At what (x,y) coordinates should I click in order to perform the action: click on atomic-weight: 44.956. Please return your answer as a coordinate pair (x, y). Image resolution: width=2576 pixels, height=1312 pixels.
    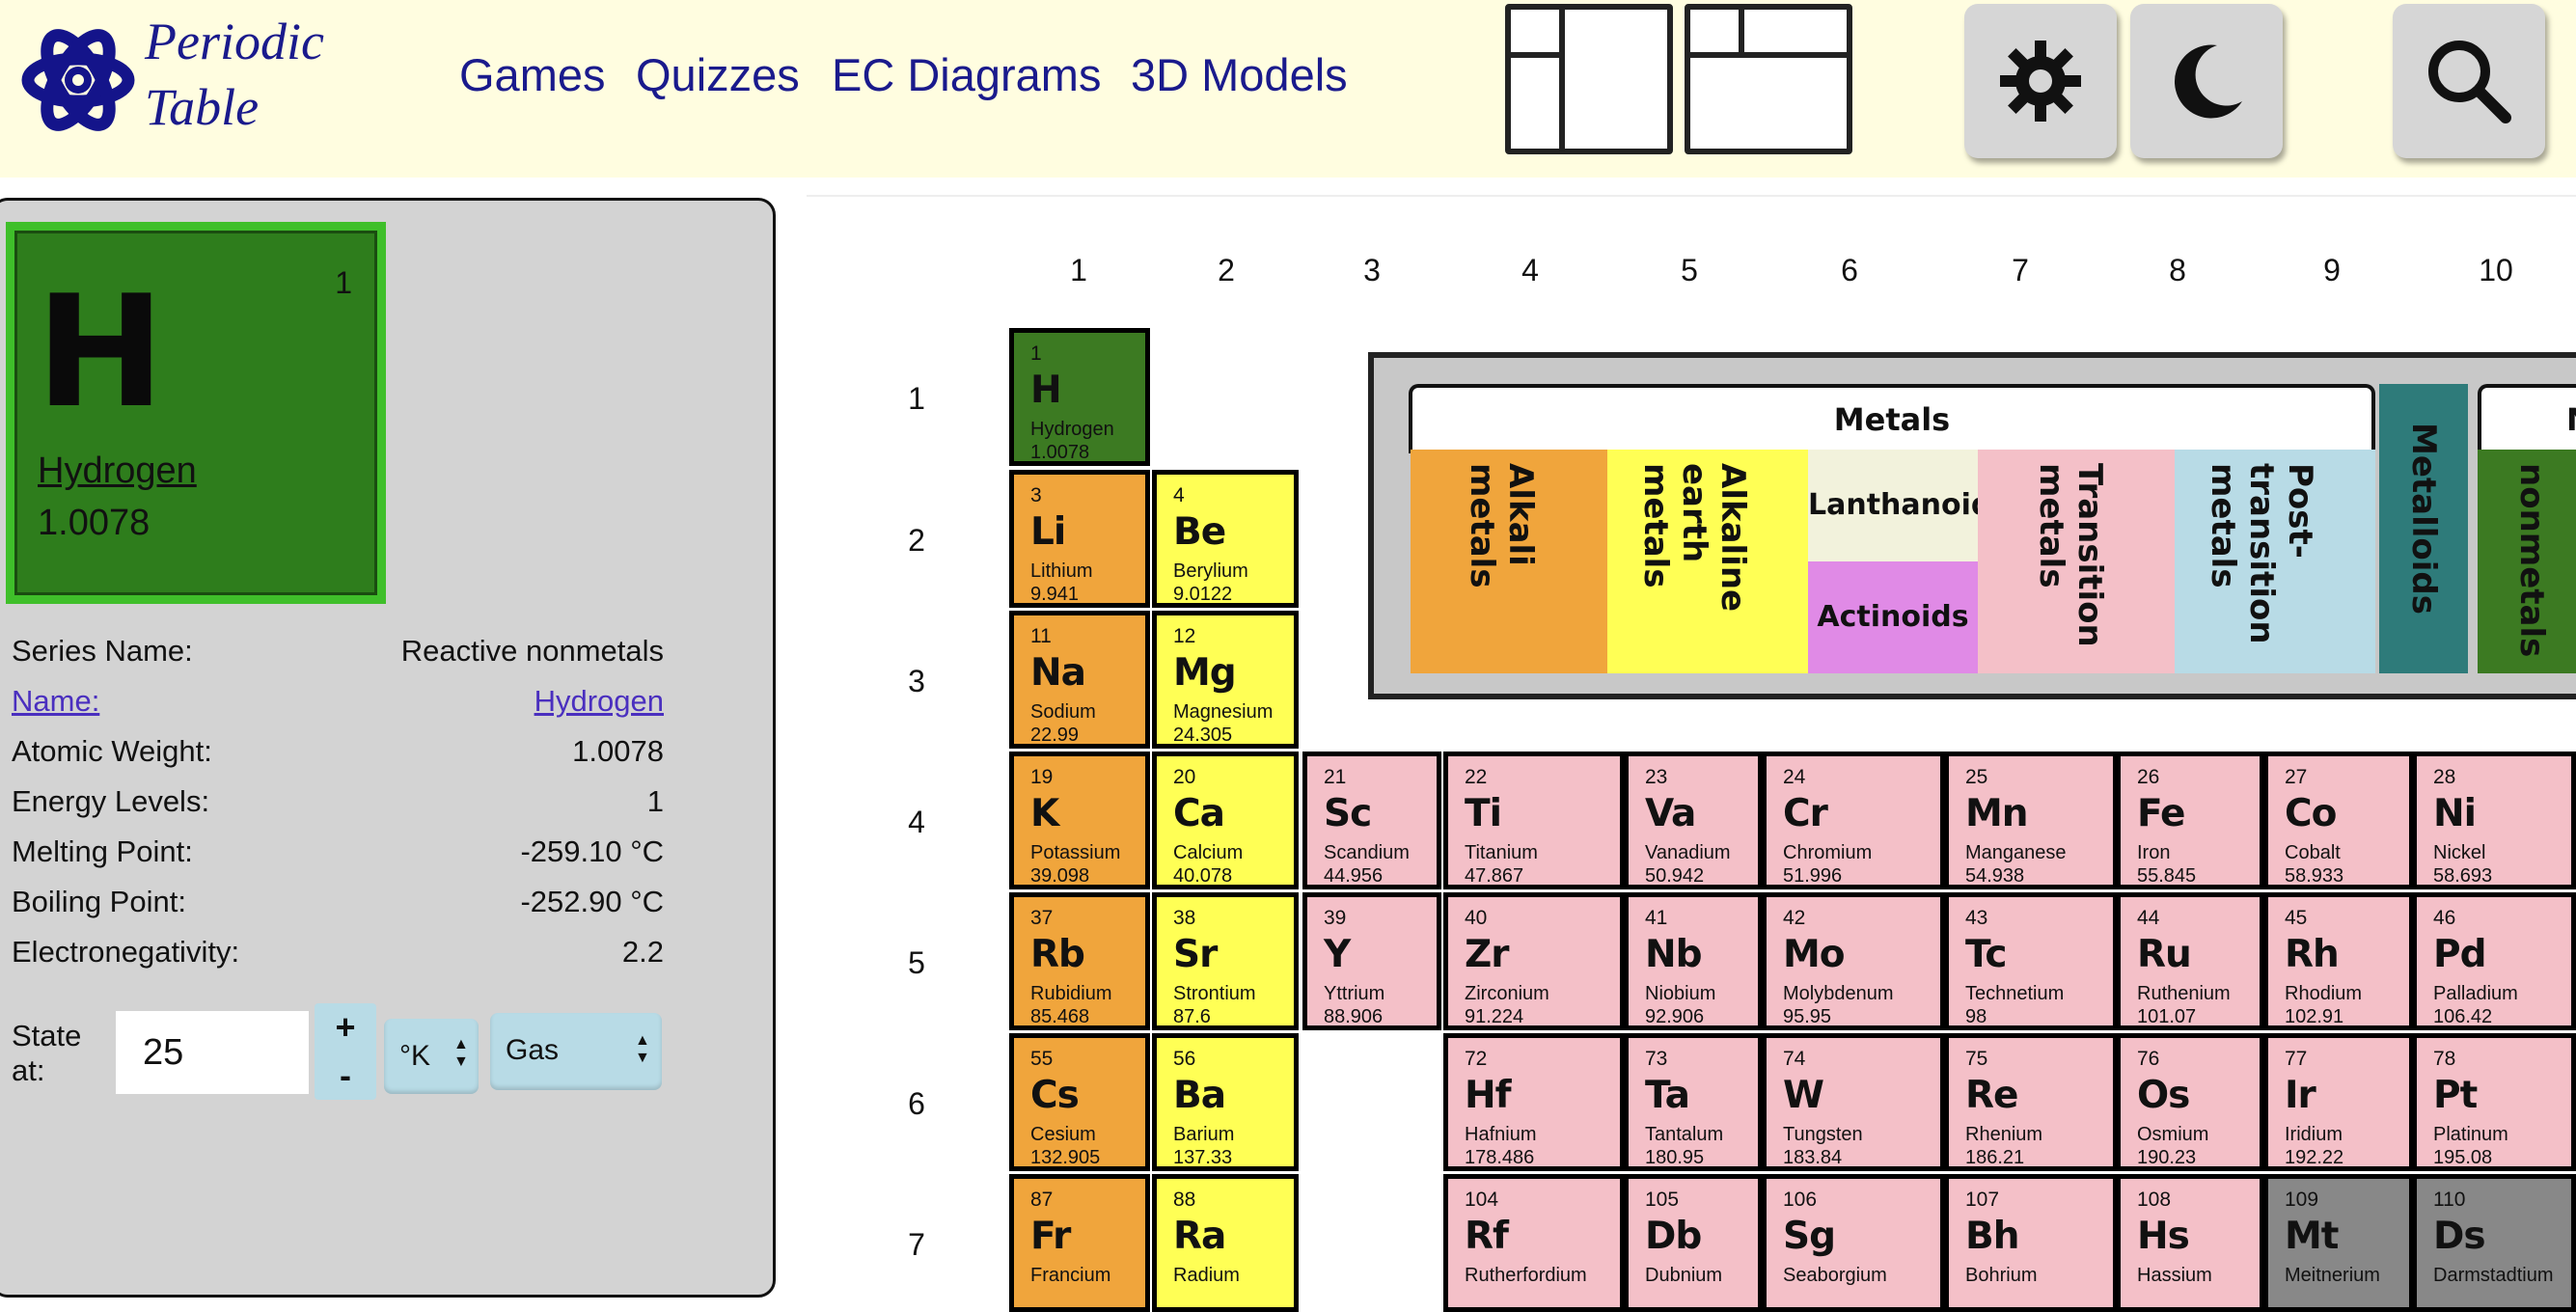
    Looking at the image, I should click on (1354, 876).